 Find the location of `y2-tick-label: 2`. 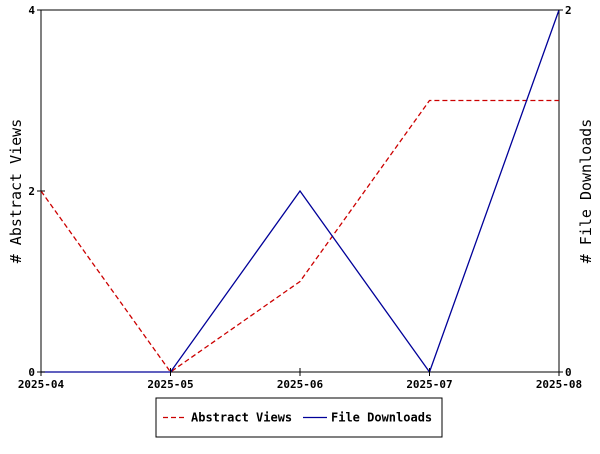

y2-tick-label: 2 is located at coordinates (568, 10).